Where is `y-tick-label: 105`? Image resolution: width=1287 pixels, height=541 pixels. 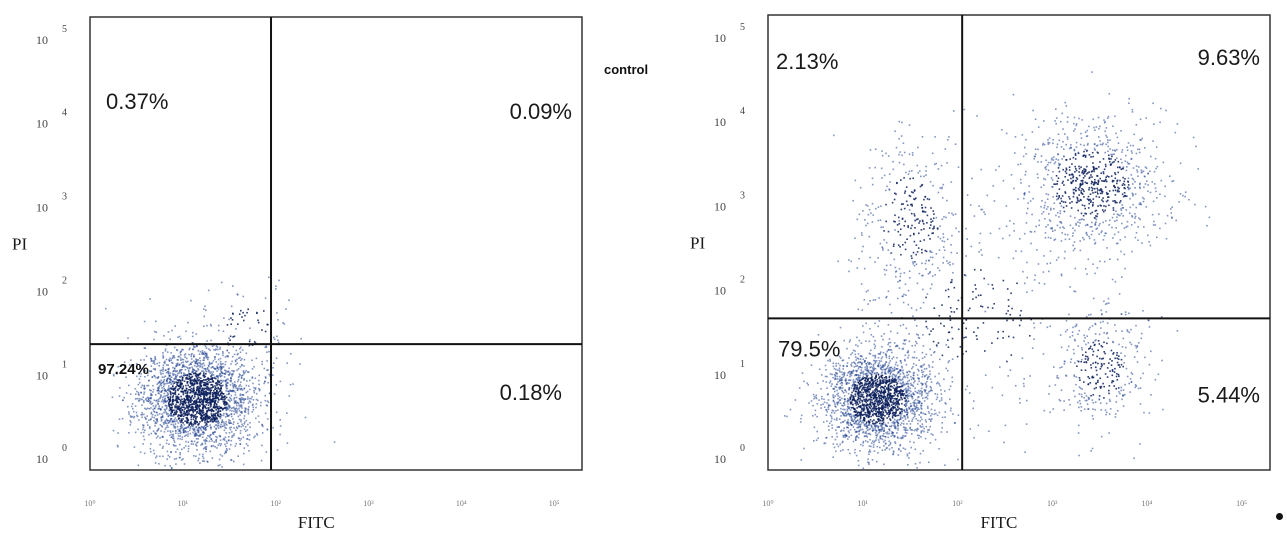 y-tick-label: 105 is located at coordinates (51, 35).